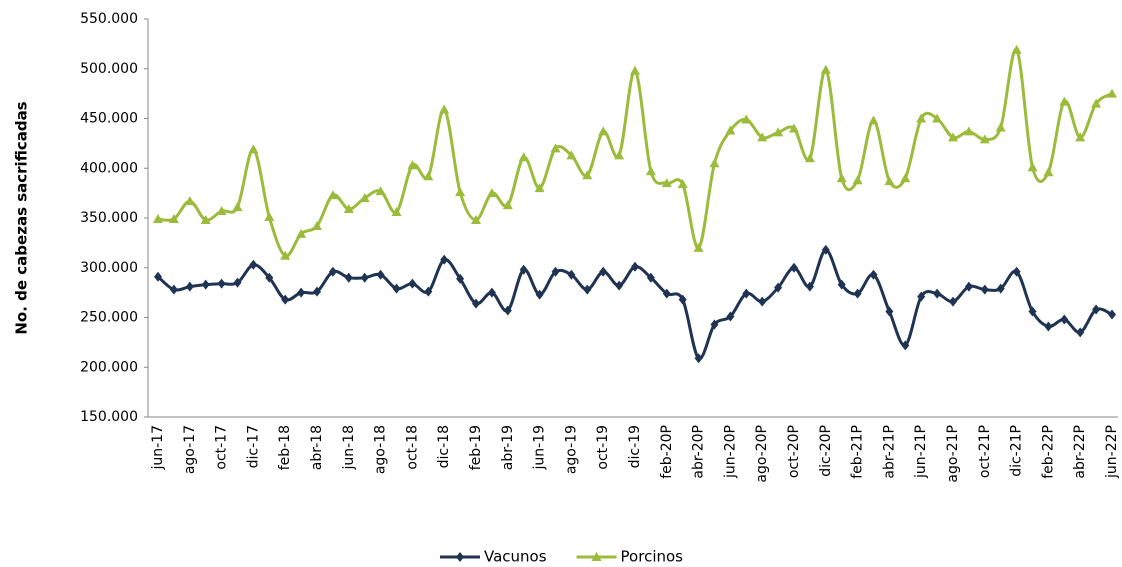 The width and height of the screenshot is (1122, 567). I want to click on legend-label: Porcinos, so click(652, 557).